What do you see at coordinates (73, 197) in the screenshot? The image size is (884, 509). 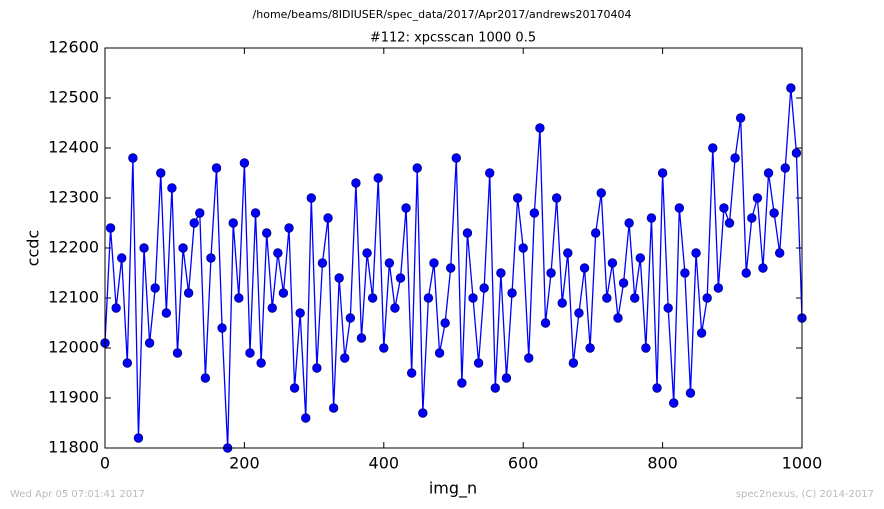 I see `y-tick-label: 12300` at bounding box center [73, 197].